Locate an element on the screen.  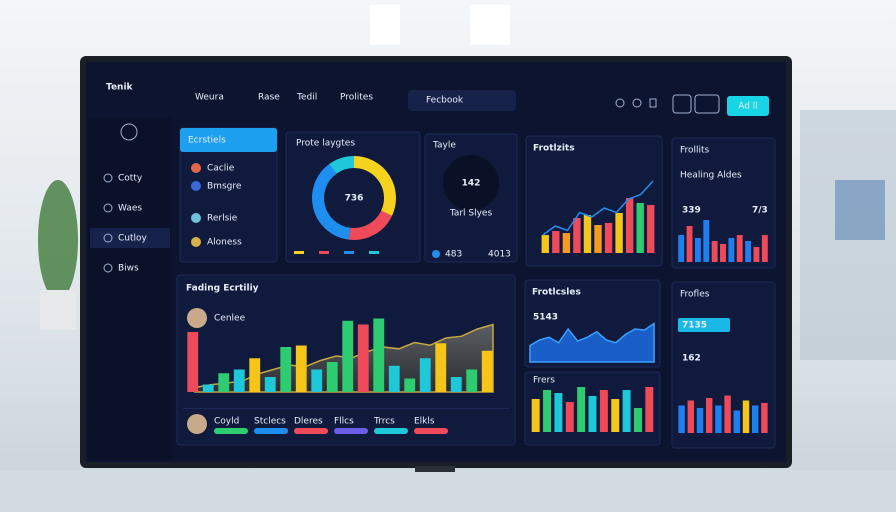
sidebar-active is located at coordinates (130, 238).